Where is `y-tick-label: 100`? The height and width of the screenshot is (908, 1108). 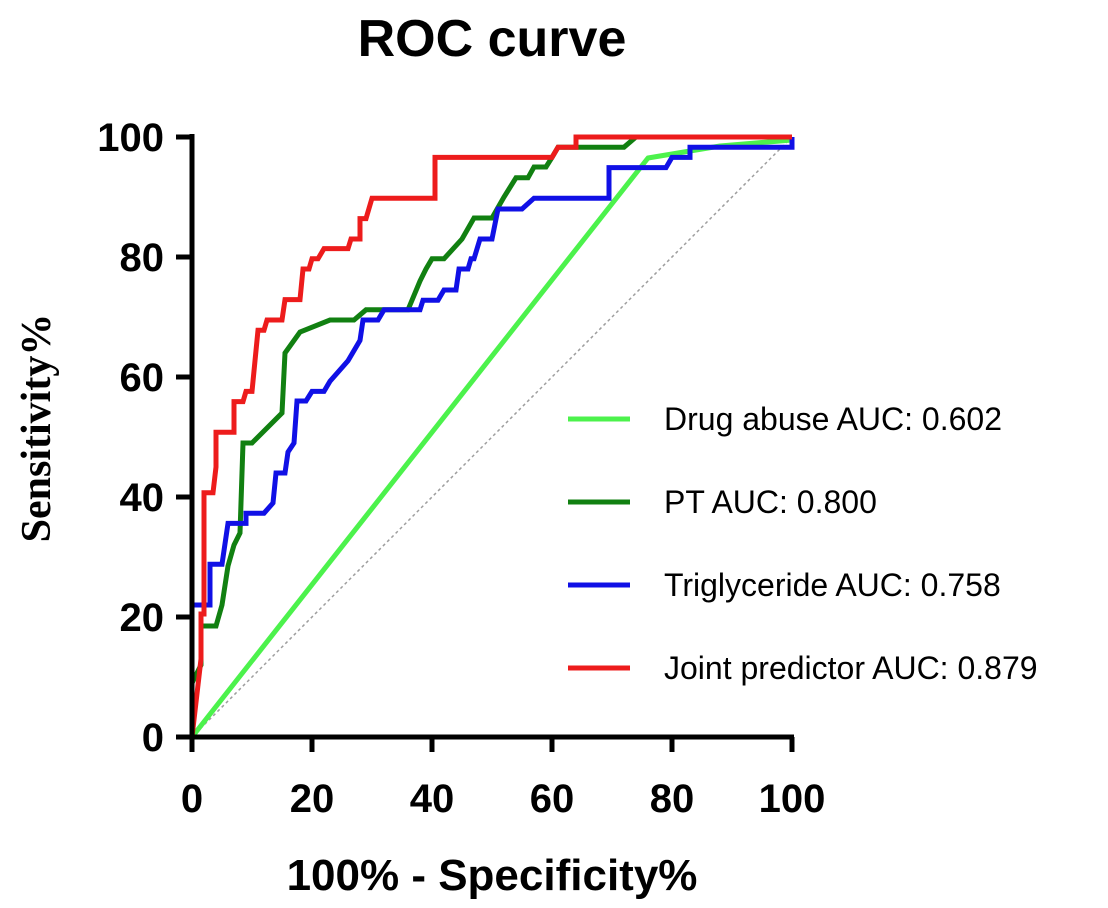 y-tick-label: 100 is located at coordinates (130, 138).